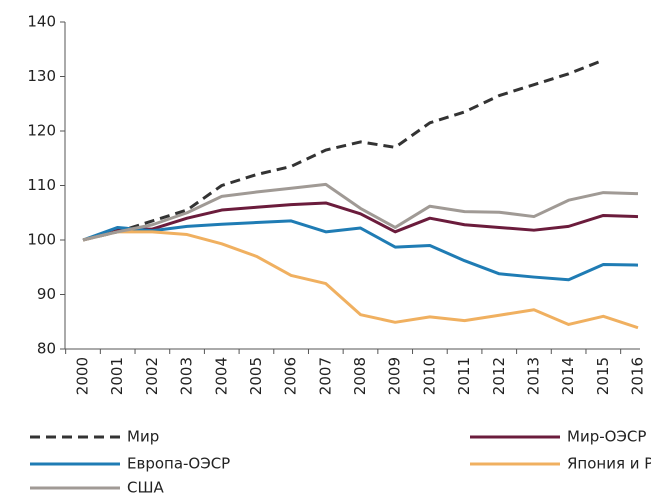  I want to click on x-tick-label: 2000, so click(83, 376).